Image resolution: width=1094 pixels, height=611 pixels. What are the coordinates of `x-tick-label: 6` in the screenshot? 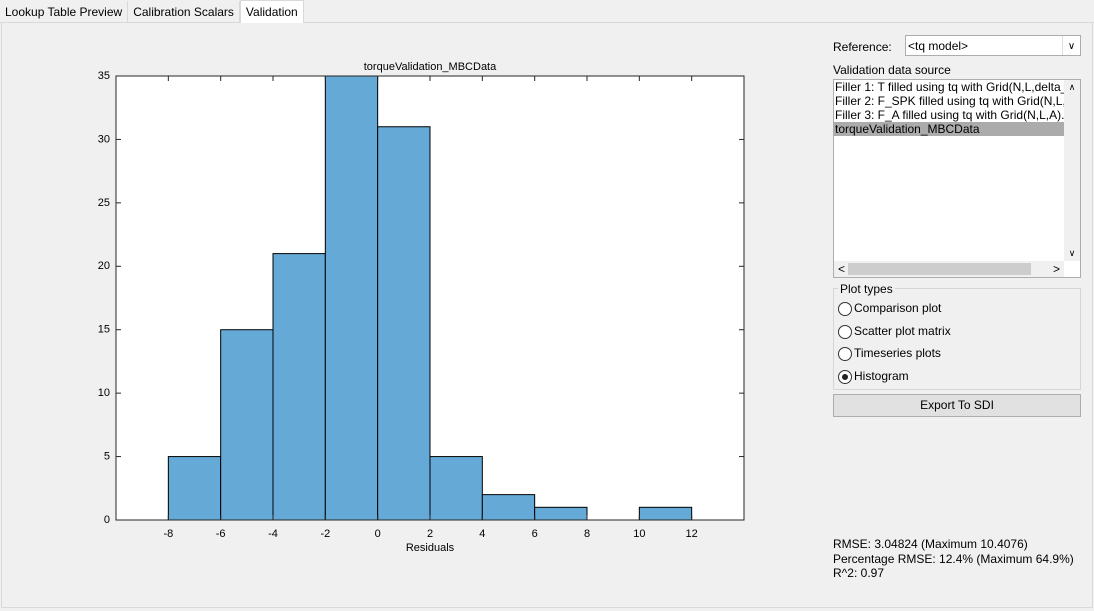 It's located at (535, 534).